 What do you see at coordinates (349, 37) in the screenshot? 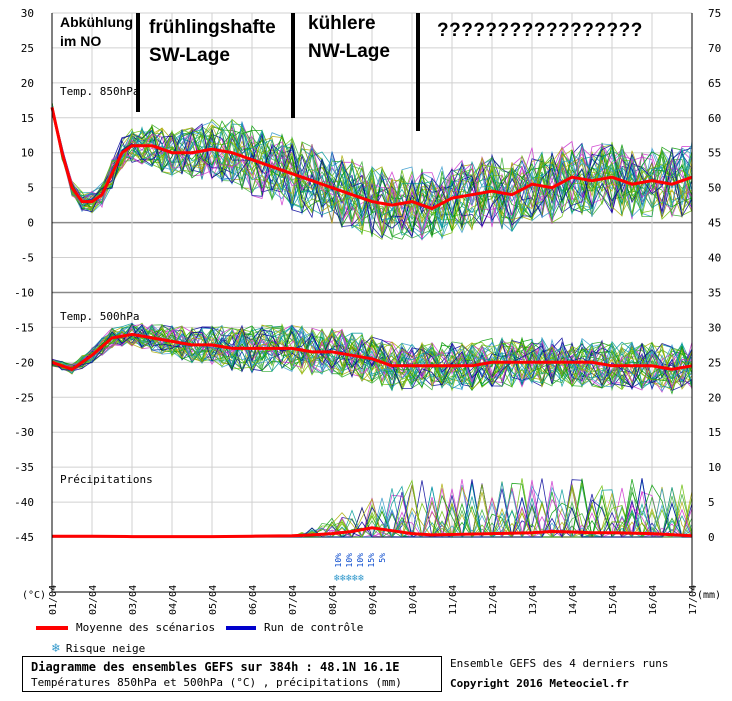
I see `annotation-cool-nw: kühlere NW-Lage` at bounding box center [349, 37].